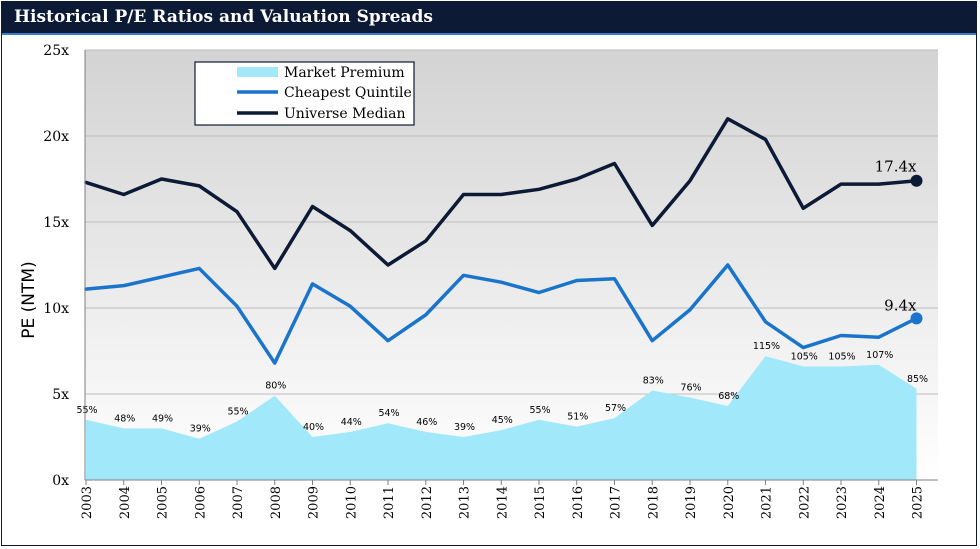 This screenshot has height=549, width=980. I want to click on y-tick-label: 10x, so click(56, 309).